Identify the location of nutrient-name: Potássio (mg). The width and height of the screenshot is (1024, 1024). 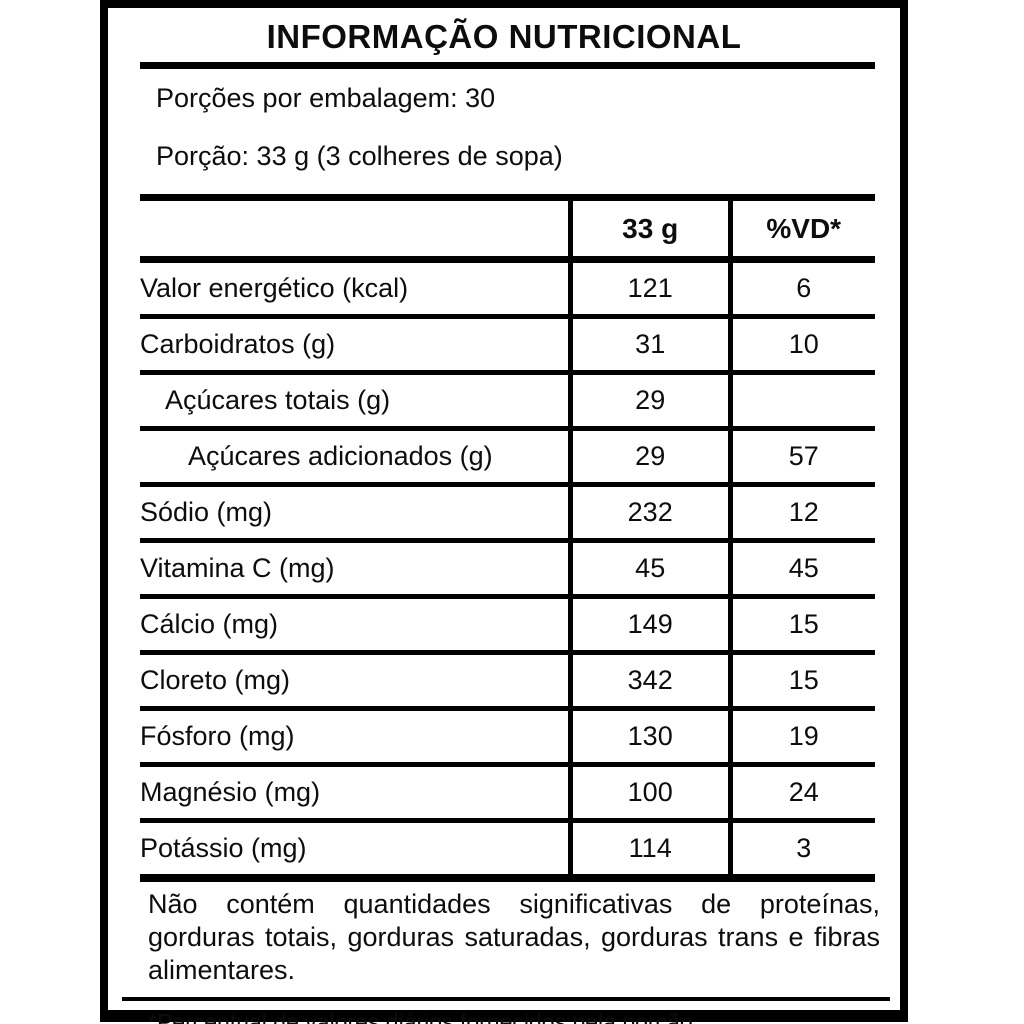
(355, 850).